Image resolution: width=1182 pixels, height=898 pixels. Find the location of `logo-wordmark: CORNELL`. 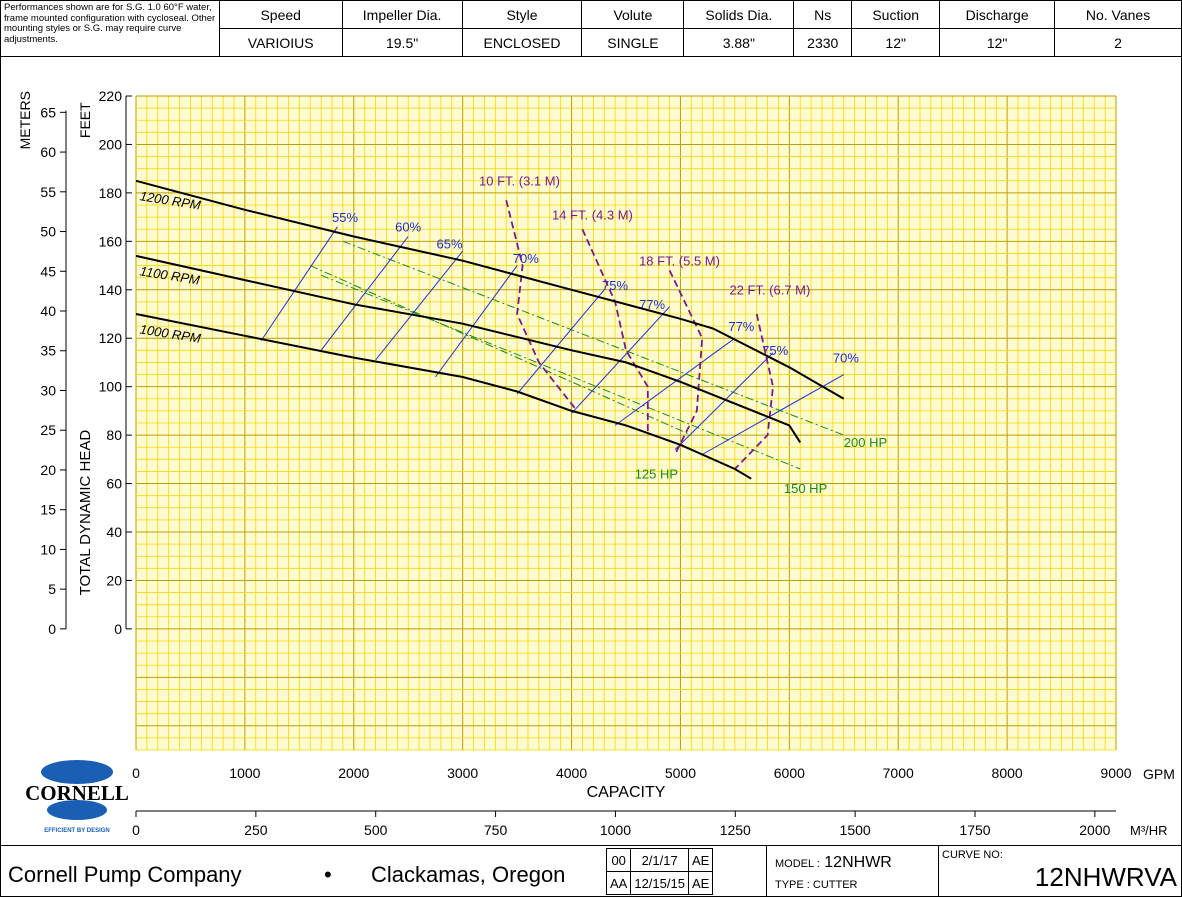

logo-wordmark: CORNELL is located at coordinates (77, 793).